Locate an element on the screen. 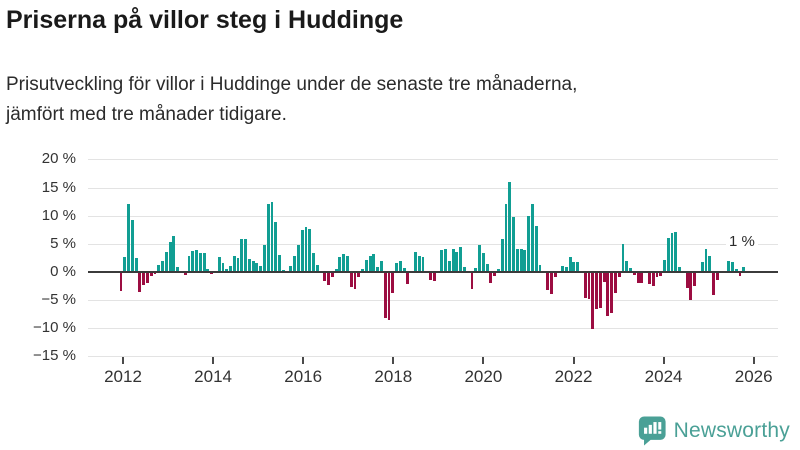 The width and height of the screenshot is (800, 450). y-axis-label: −5 % is located at coordinates (58, 299).